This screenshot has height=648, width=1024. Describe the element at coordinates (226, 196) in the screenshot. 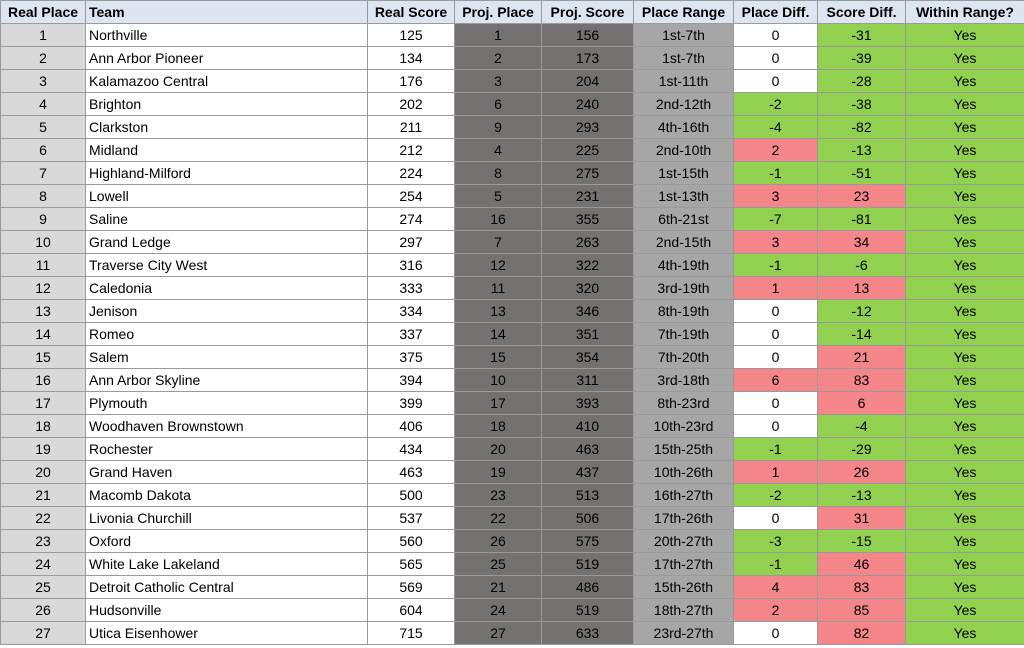

I see `table-cell: Lowell` at that location.